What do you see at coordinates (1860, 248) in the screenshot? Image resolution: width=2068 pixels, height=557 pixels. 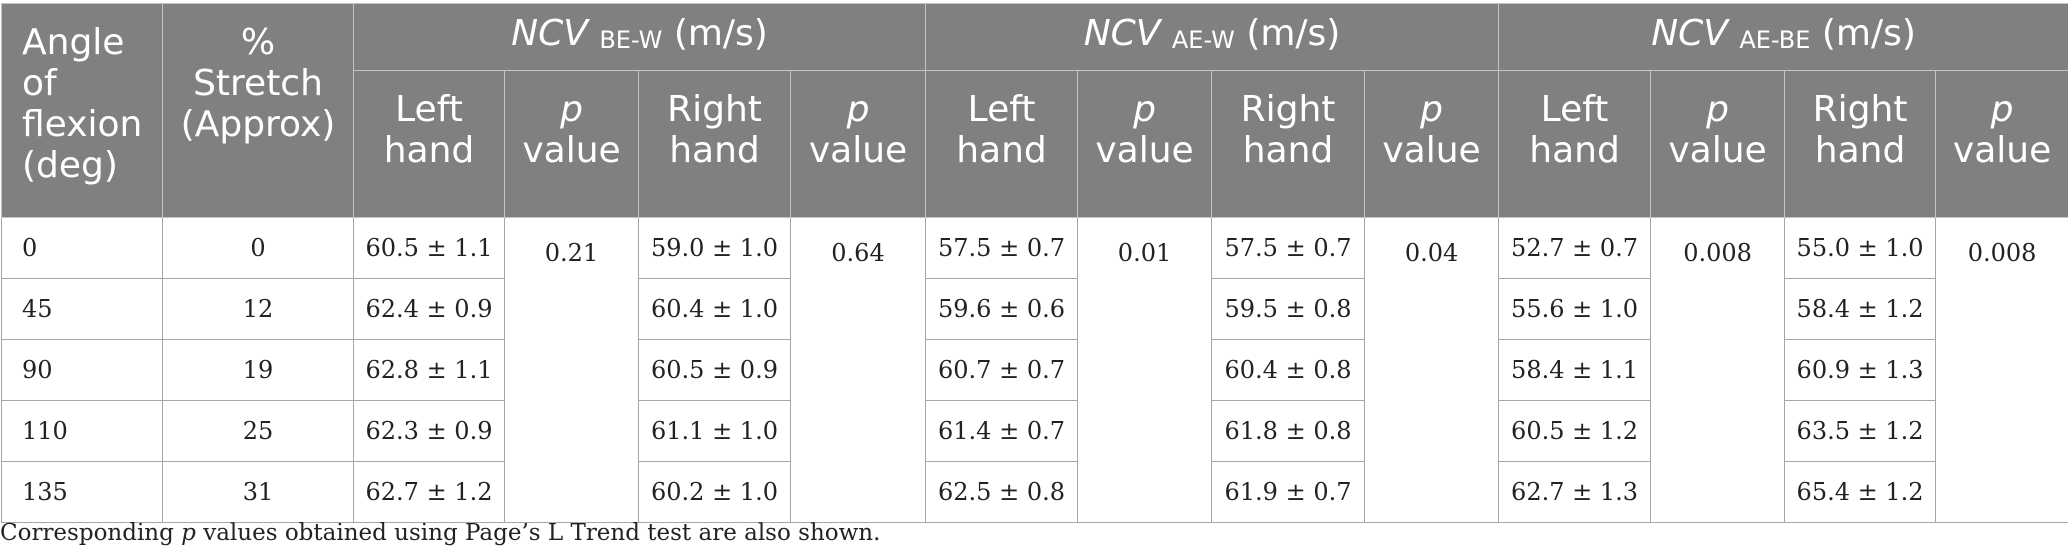 I see `cell-value: 55.0 ± 1.0` at bounding box center [1860, 248].